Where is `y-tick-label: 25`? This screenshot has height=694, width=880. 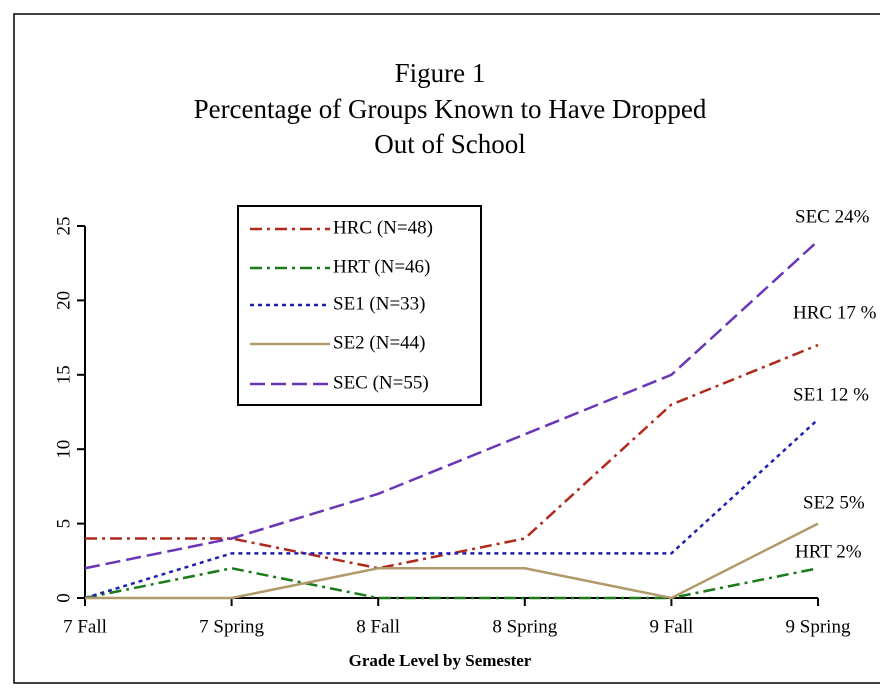 y-tick-label: 25 is located at coordinates (63, 226).